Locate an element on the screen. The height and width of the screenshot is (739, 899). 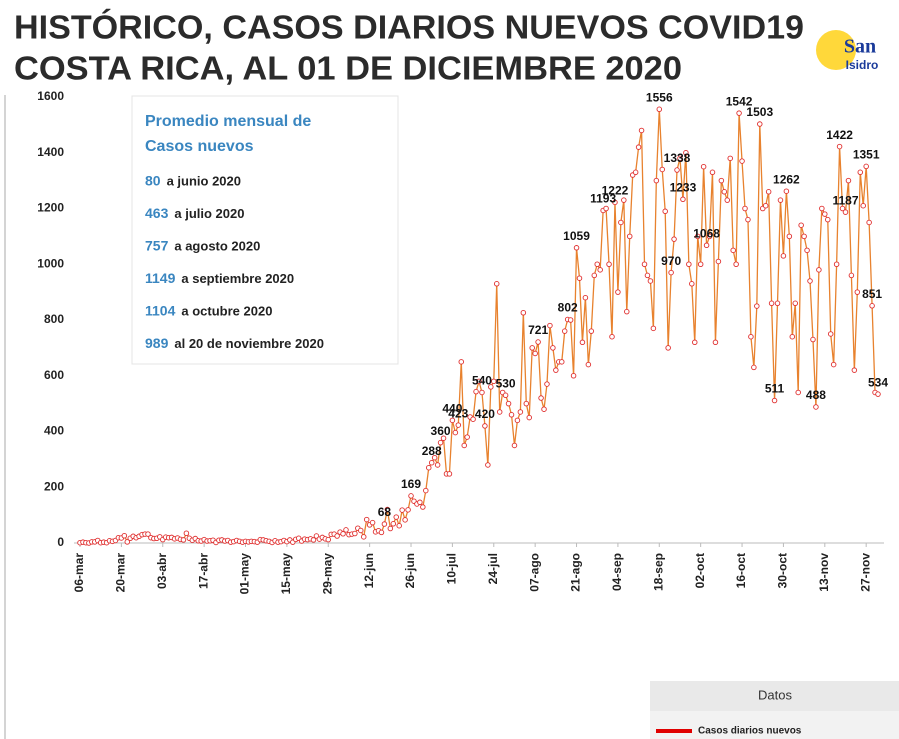
value-label: 1338 is located at coordinates (677, 158).